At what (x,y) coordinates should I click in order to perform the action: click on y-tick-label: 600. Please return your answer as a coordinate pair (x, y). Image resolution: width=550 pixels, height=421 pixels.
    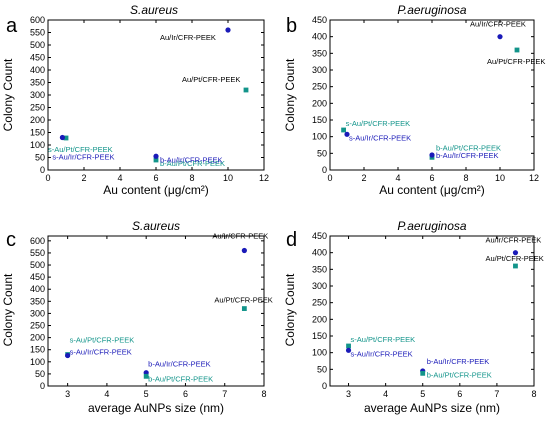
    Looking at the image, I should click on (37, 241).